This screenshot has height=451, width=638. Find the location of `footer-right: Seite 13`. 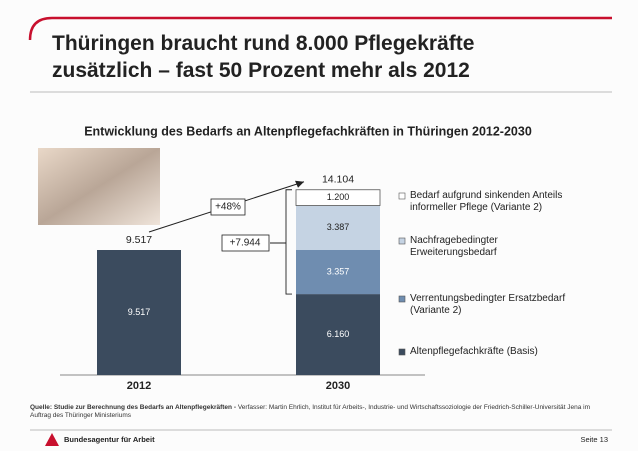

footer-right: Seite 13 is located at coordinates (594, 439).